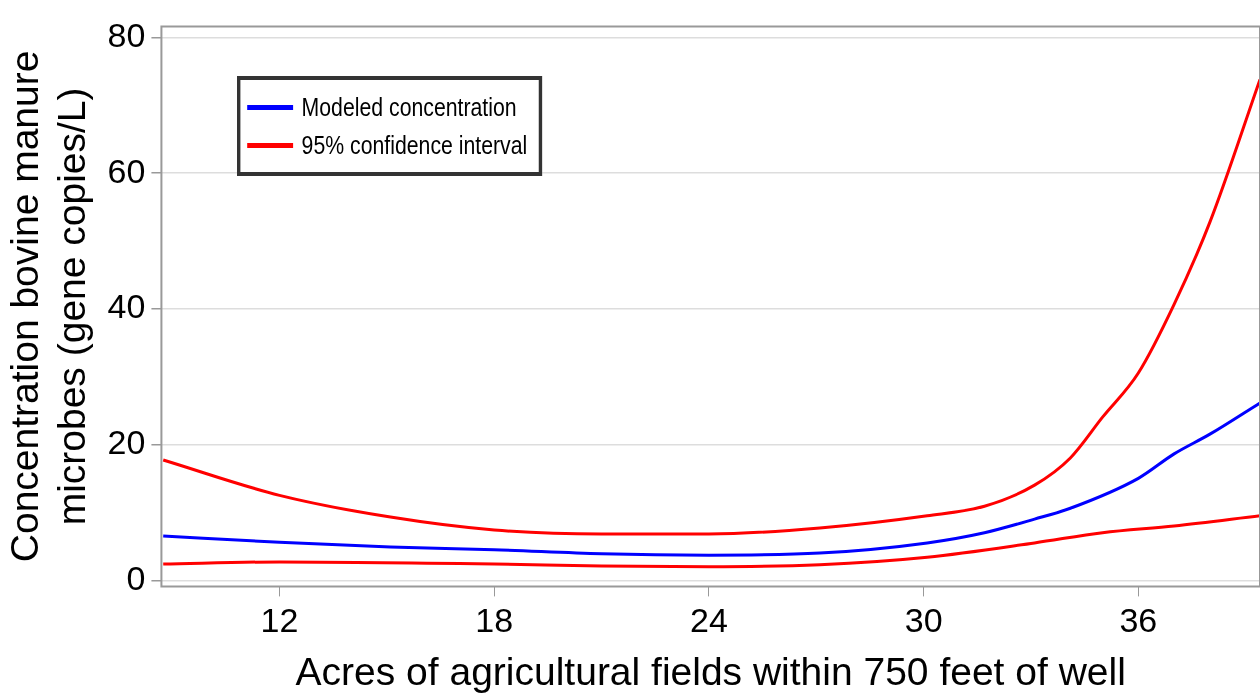  I want to click on x-tick-label: 36, so click(1138, 620).